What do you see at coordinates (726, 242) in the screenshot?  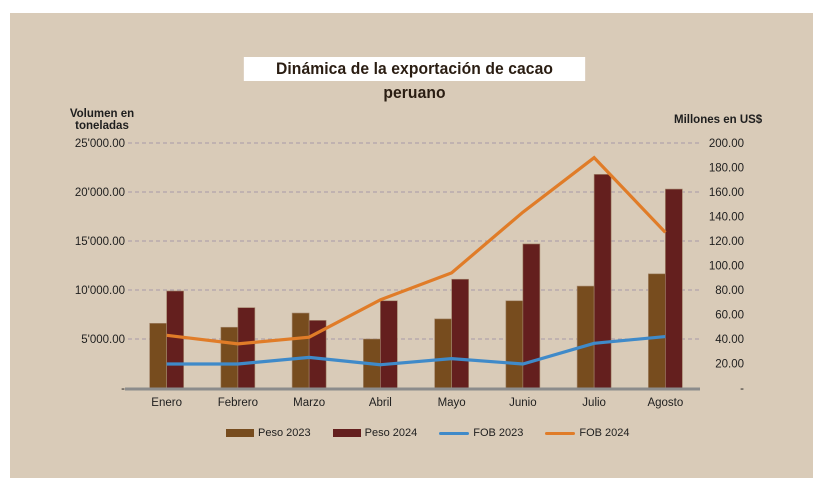 I see `y-tick-label-right: 120.00` at bounding box center [726, 242].